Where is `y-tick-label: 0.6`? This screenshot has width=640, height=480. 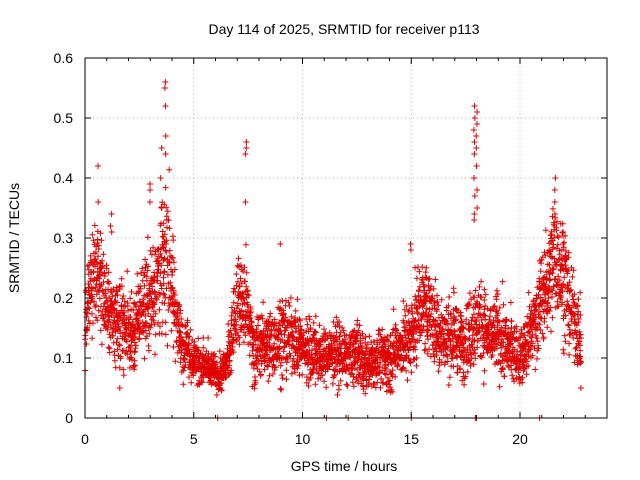
y-tick-label: 0.6 is located at coordinates (64, 58).